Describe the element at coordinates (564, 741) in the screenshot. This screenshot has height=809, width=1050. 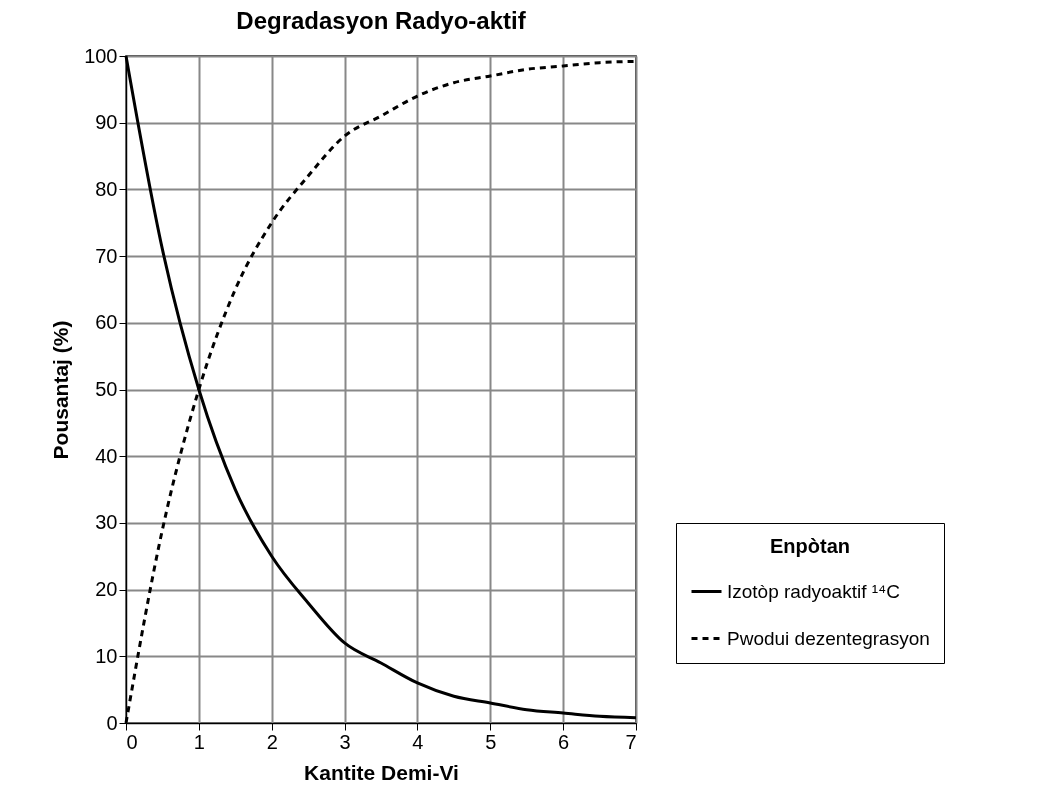
I see `x-tick-label: 6` at that location.